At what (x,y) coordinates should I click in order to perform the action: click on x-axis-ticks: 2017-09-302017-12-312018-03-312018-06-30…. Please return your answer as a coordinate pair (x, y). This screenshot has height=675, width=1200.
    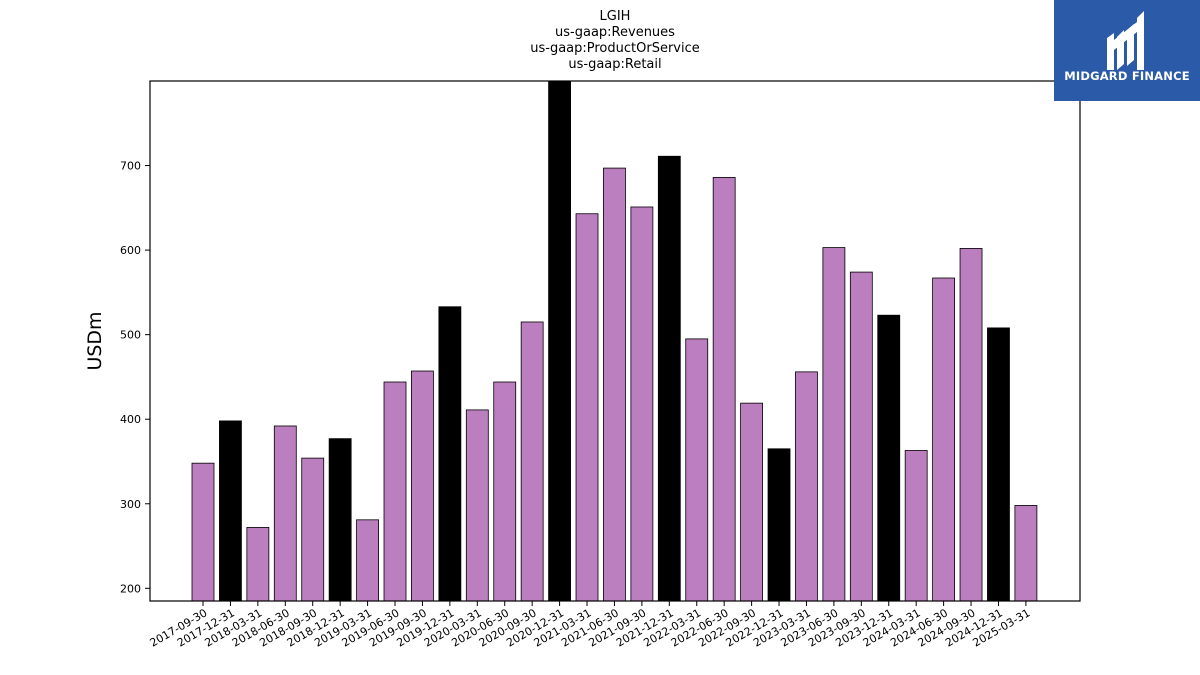
    Looking at the image, I should click on (590, 625).